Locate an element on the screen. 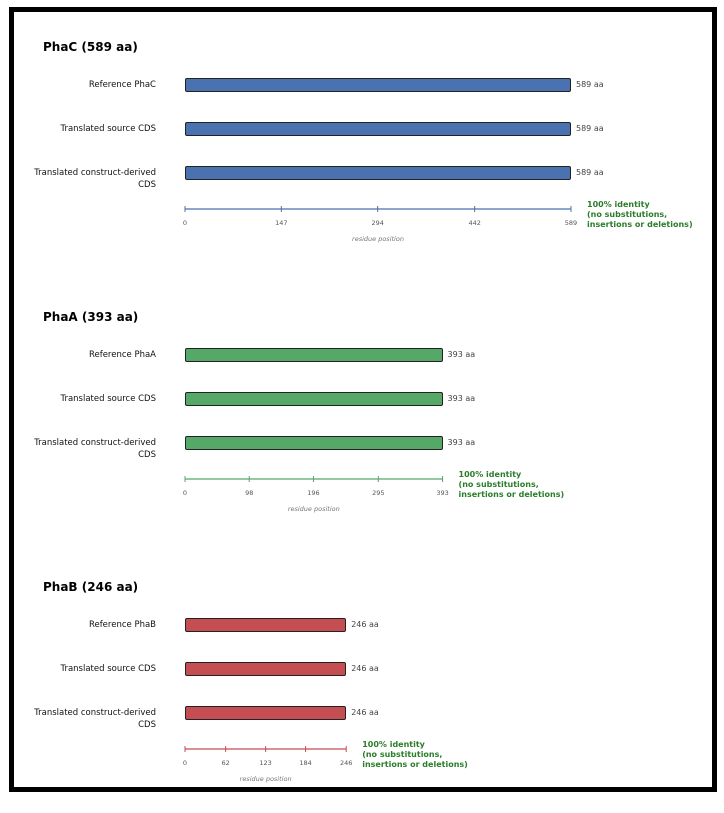 This screenshot has height=813, width=724. panel-title: PhaC (589 aa) is located at coordinates (90, 47).